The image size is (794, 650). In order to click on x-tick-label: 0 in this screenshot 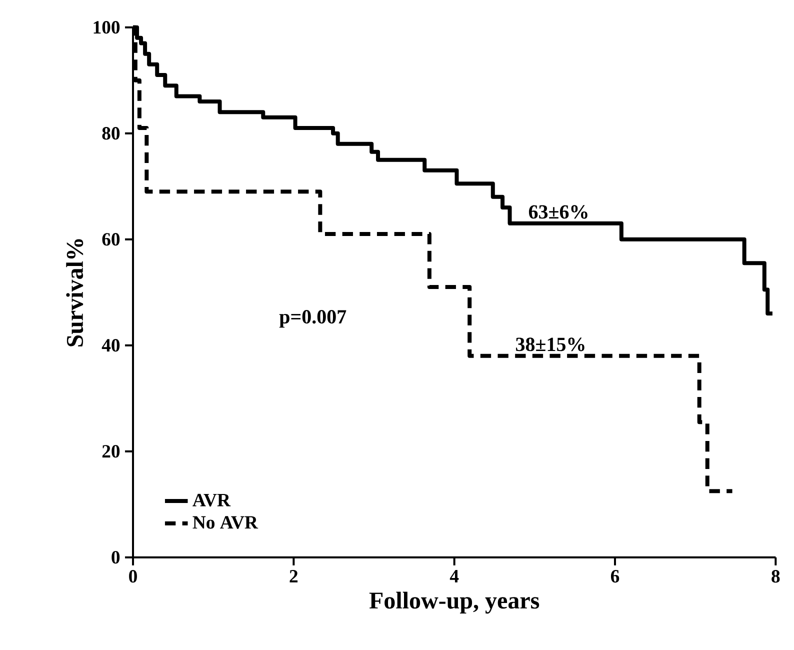, I will do `click(133, 576)`.